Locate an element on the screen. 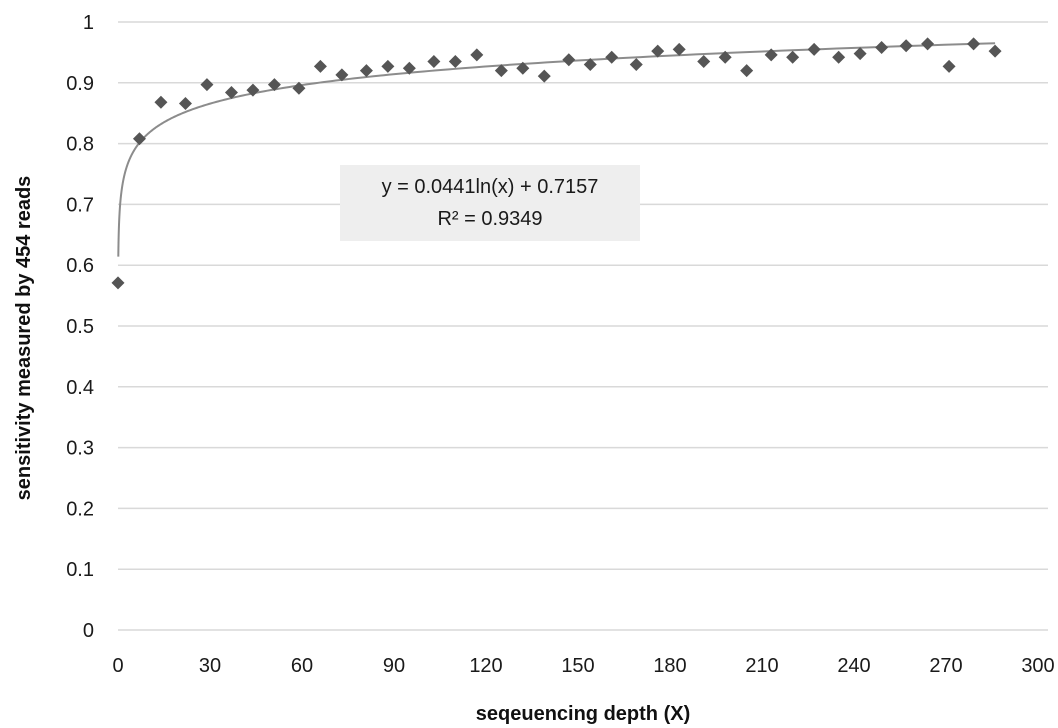 This screenshot has width=1058, height=728. y-tick-label: 0.5 is located at coordinates (80, 327).